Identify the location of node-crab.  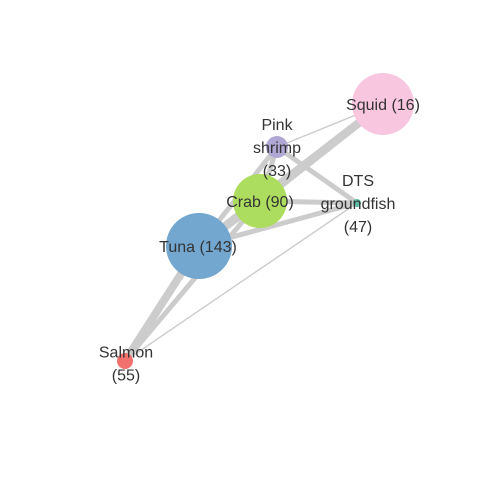
(260, 201).